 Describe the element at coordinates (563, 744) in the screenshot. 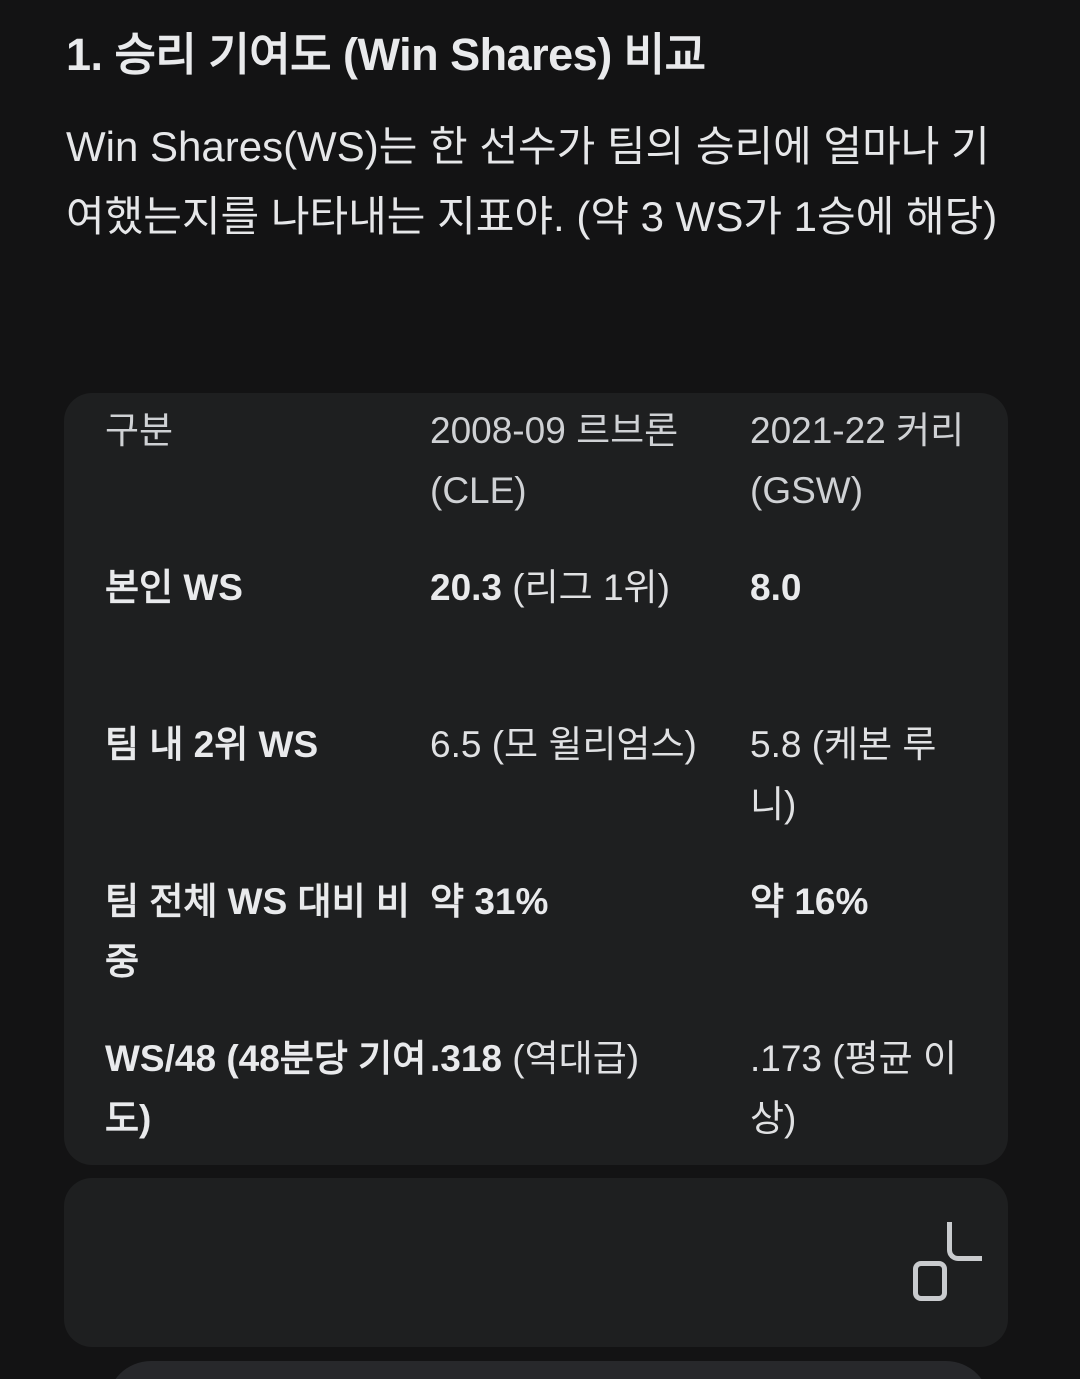

I see `table-cell: 6.5 (모 윌리엄스)` at that location.